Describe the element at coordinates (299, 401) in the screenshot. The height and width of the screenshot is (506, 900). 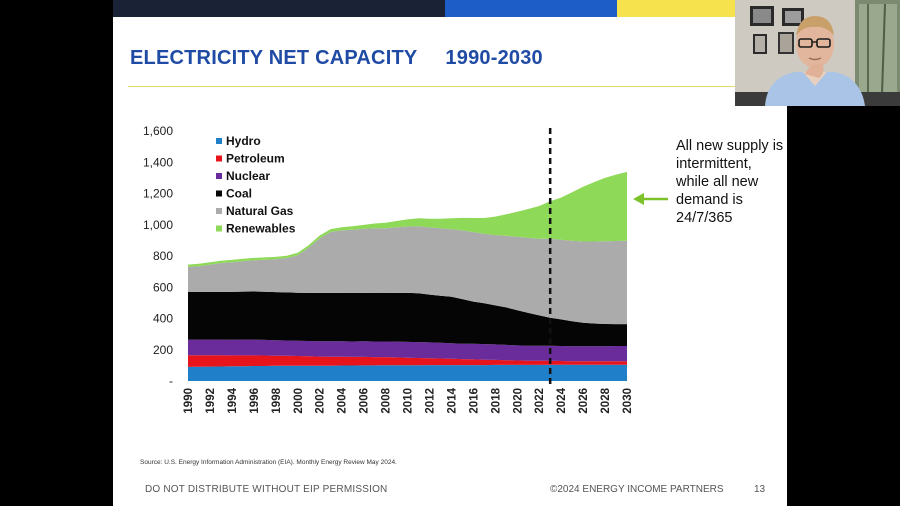
I see `x-tick-label: 2000` at that location.